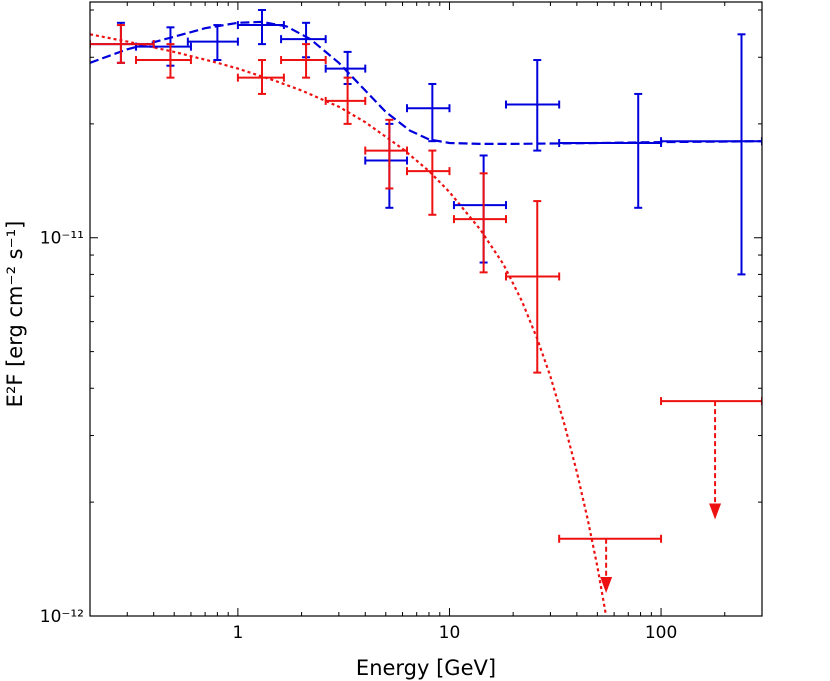  What do you see at coordinates (62, 239) in the screenshot?
I see `y-tick-label-1: 10⁻¹¹` at bounding box center [62, 239].